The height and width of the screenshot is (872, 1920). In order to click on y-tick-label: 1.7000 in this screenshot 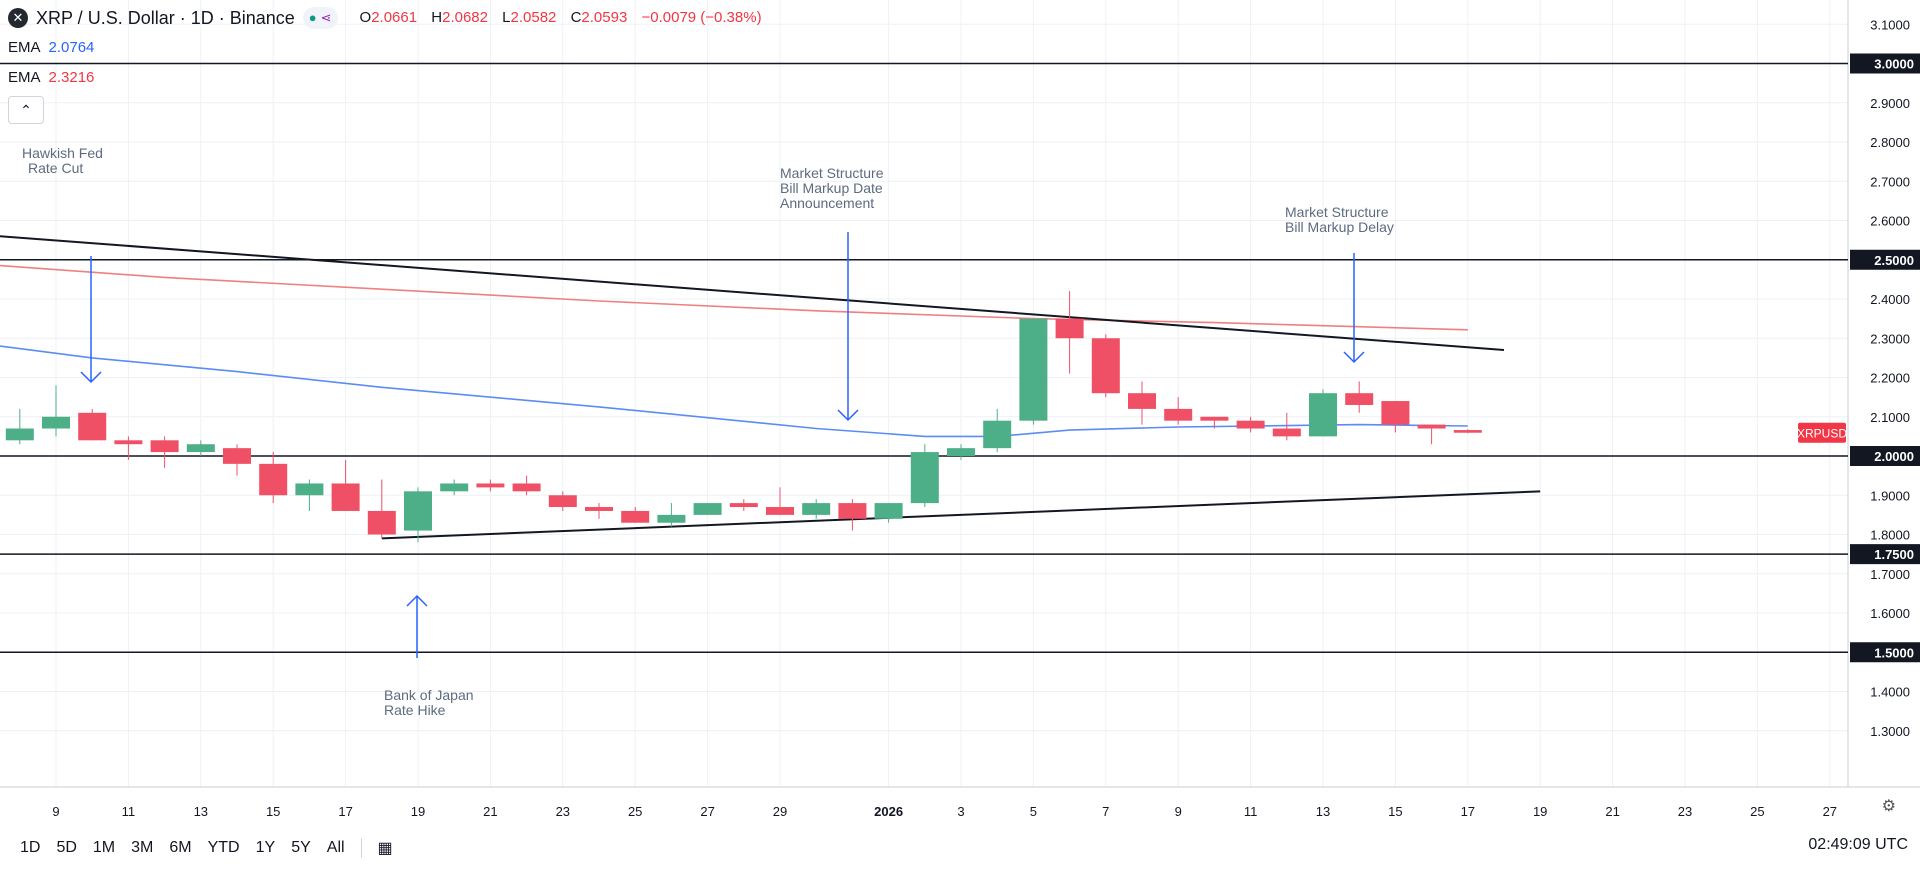, I will do `click(1890, 574)`.